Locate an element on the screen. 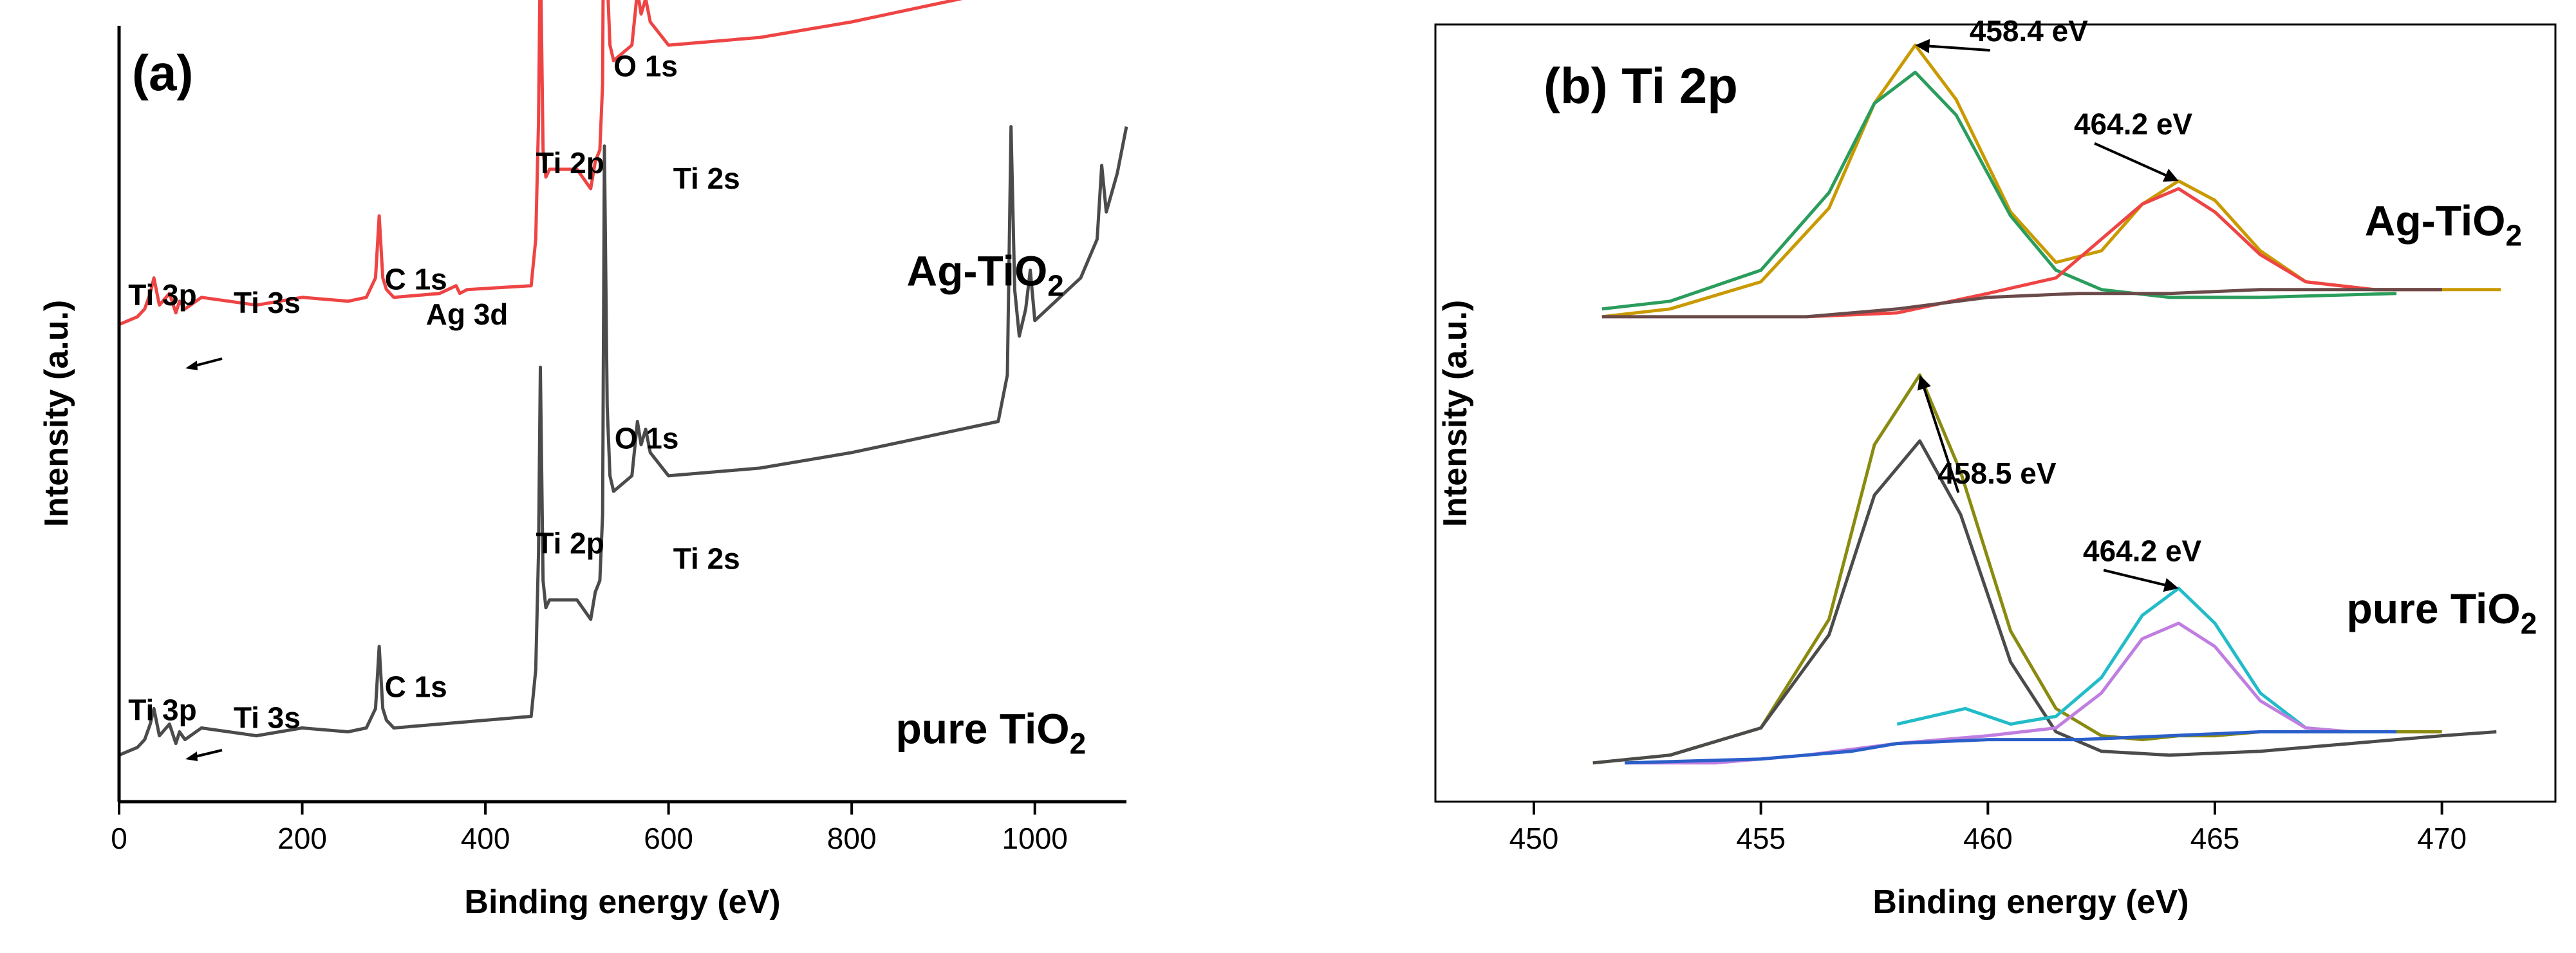 Image resolution: width=2576 pixels, height=953 pixels. panel-a-x-tick-label: 200 is located at coordinates (302, 838).